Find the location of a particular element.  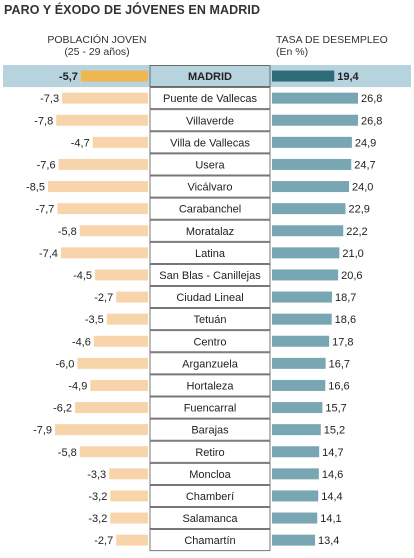

left-value-label: -7,4 is located at coordinates (48, 254).